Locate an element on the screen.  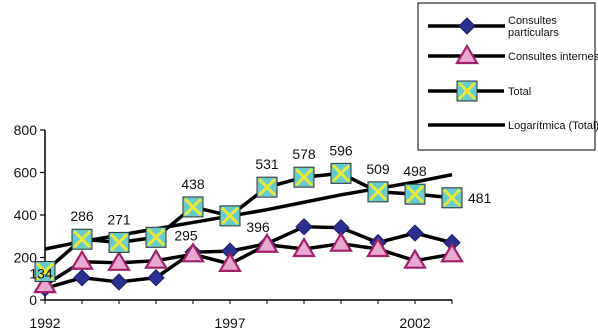
y-tick-label: 600 is located at coordinates (26, 173).